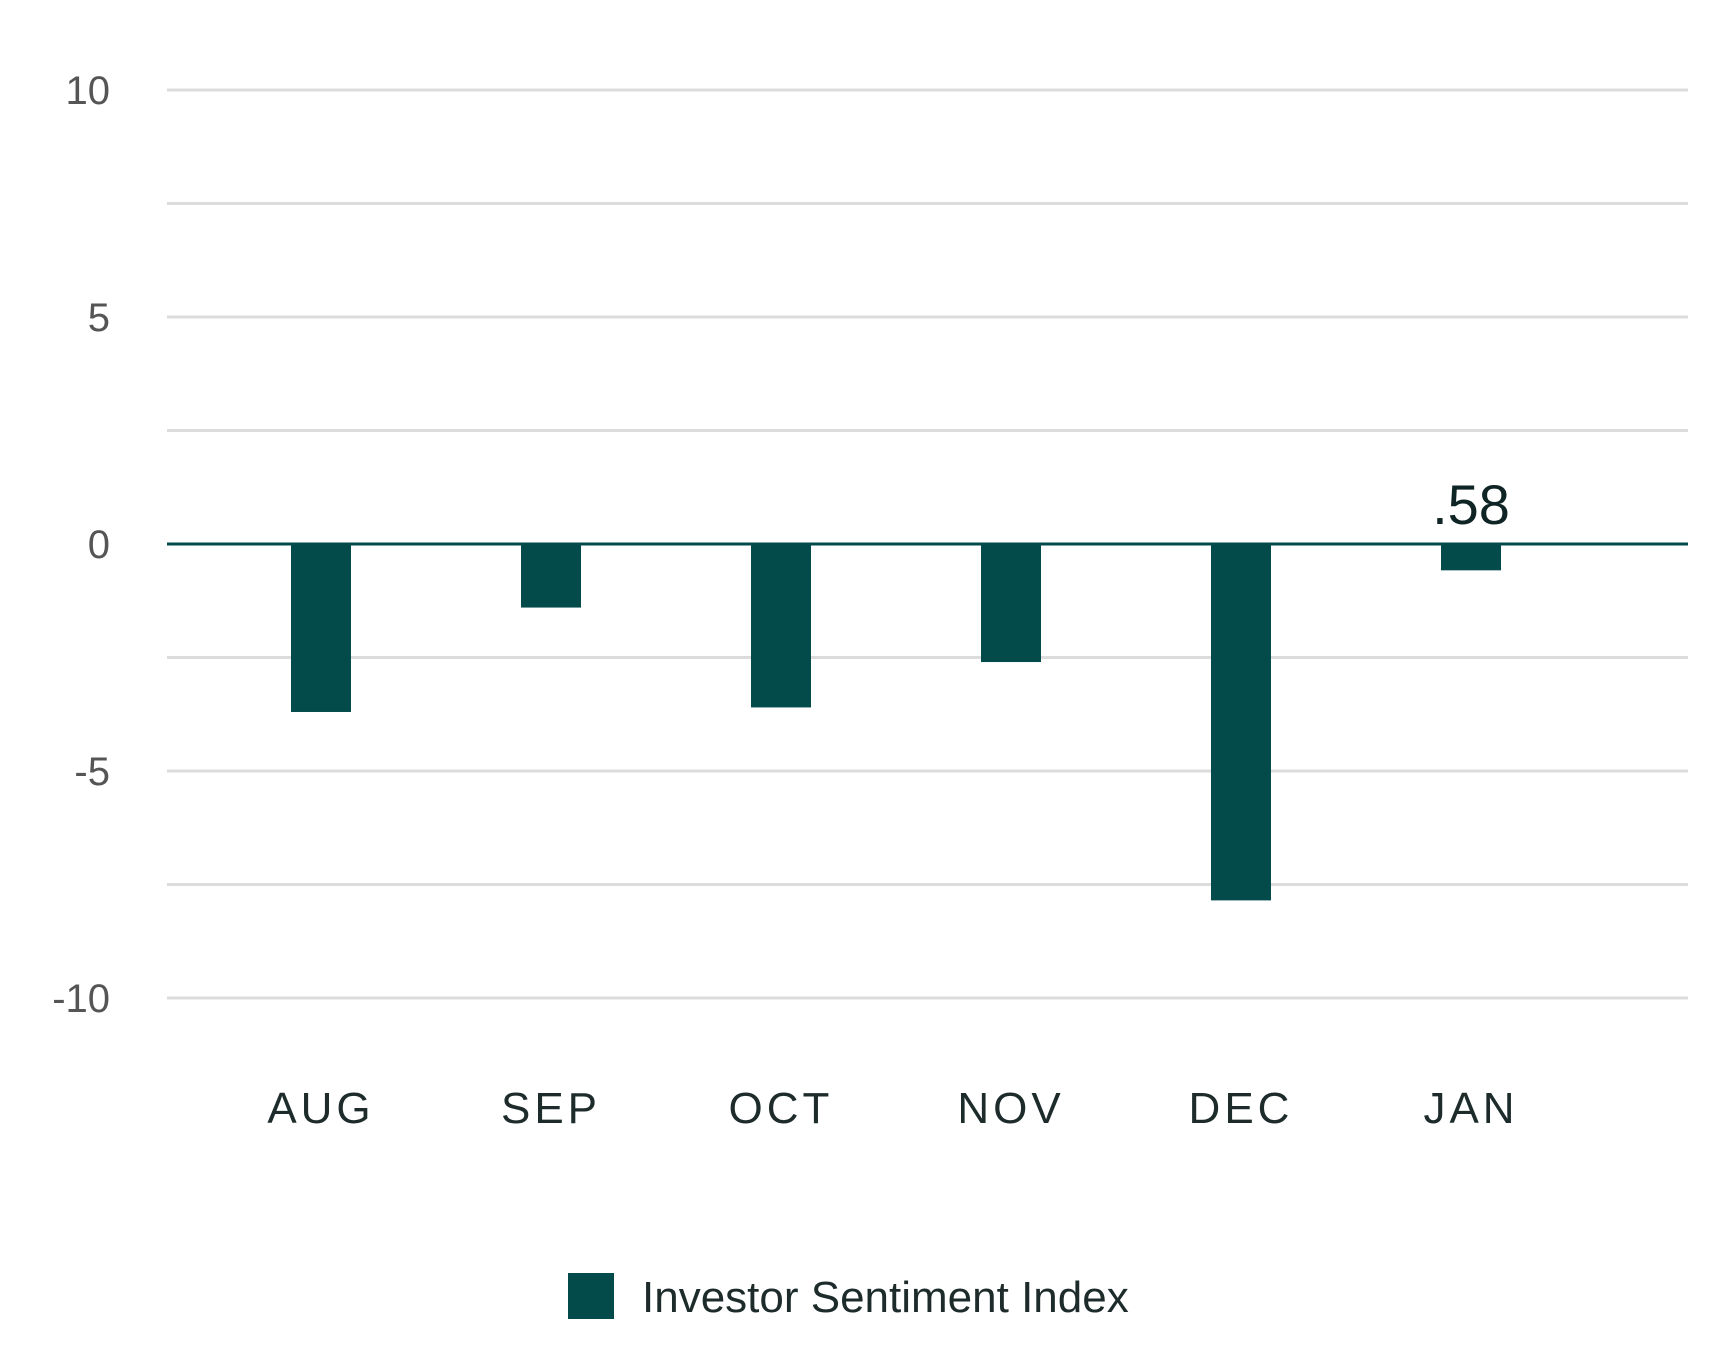 This screenshot has height=1365, width=1728. Describe the element at coordinates (551, 1108) in the screenshot. I see `x-tick-label: SEP` at that location.